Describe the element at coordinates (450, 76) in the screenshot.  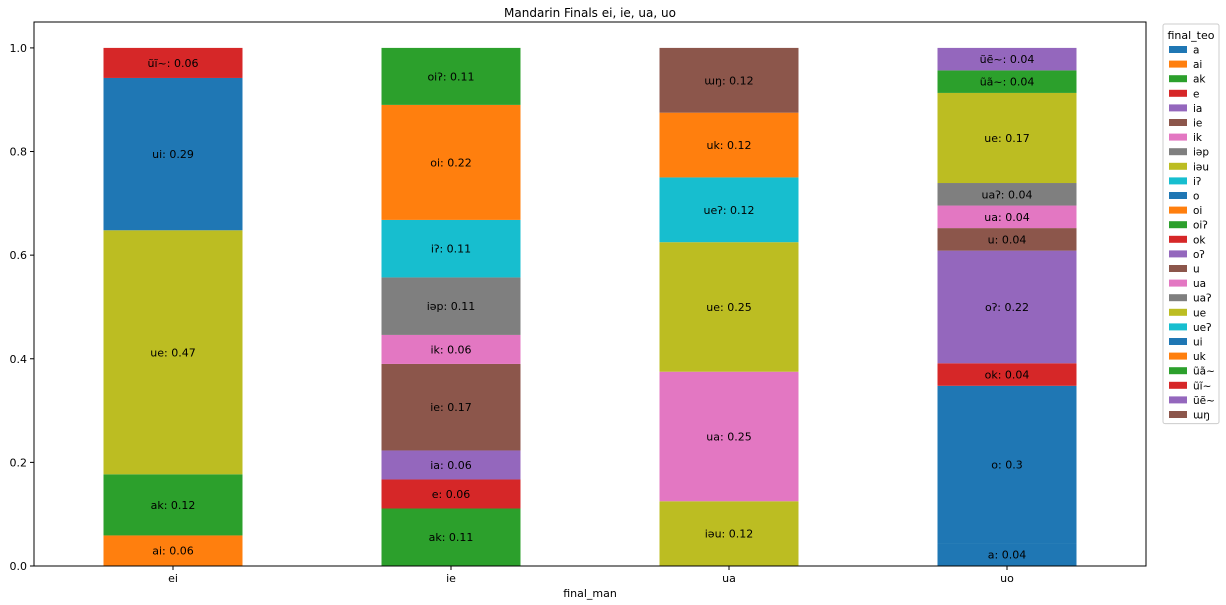
I see `data-label: oiʔ: 0.11` at that location.